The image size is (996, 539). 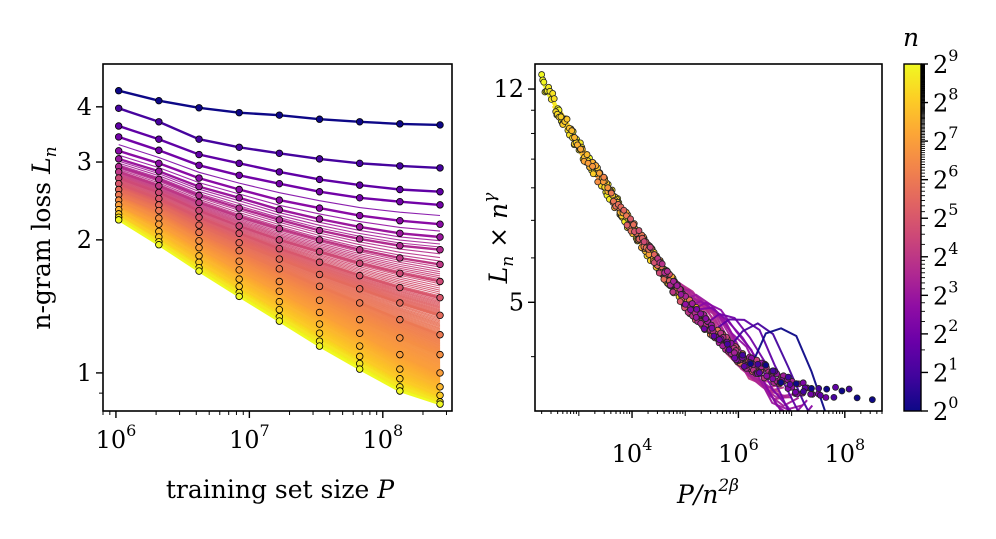 What do you see at coordinates (945, 216) in the screenshot?
I see `colorbar-tick-label: 25` at bounding box center [945, 216].